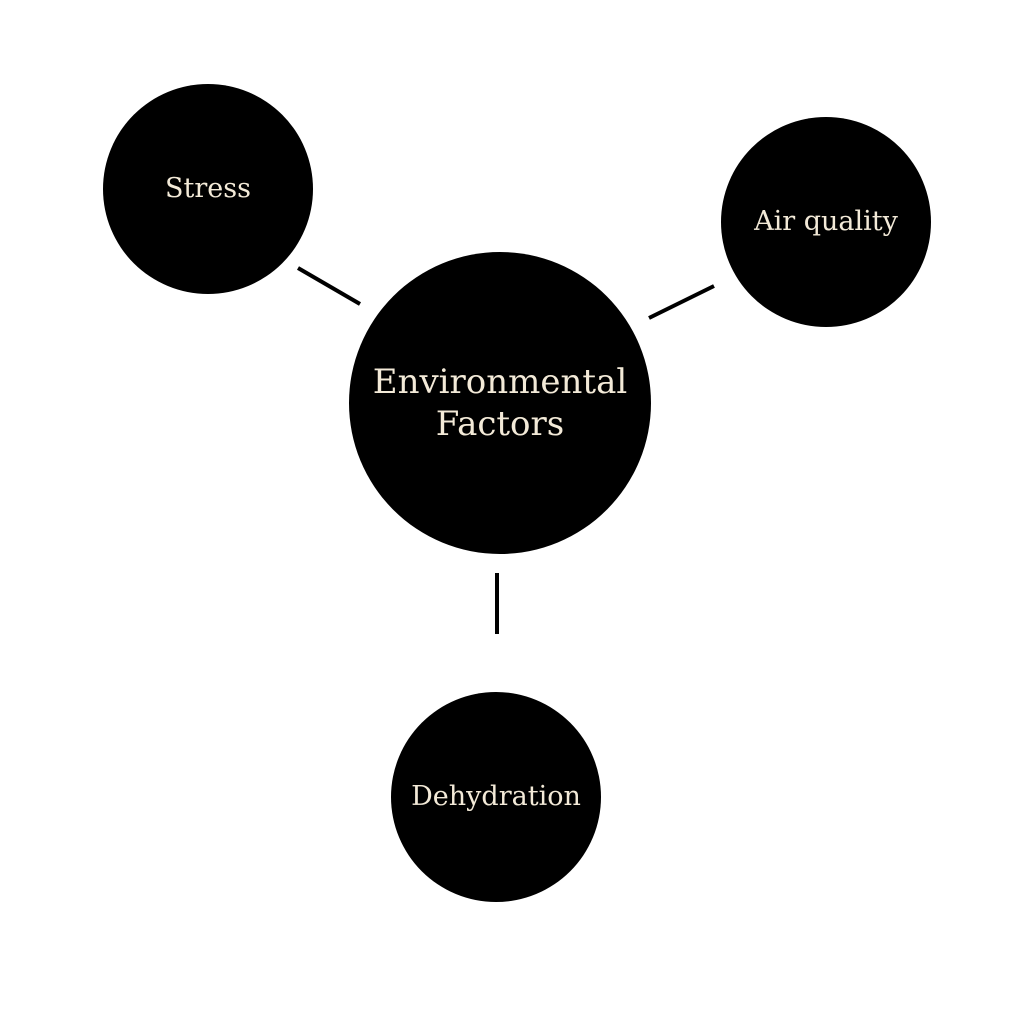  I want to click on node-dehydration-label: Dehydration, so click(496, 797).